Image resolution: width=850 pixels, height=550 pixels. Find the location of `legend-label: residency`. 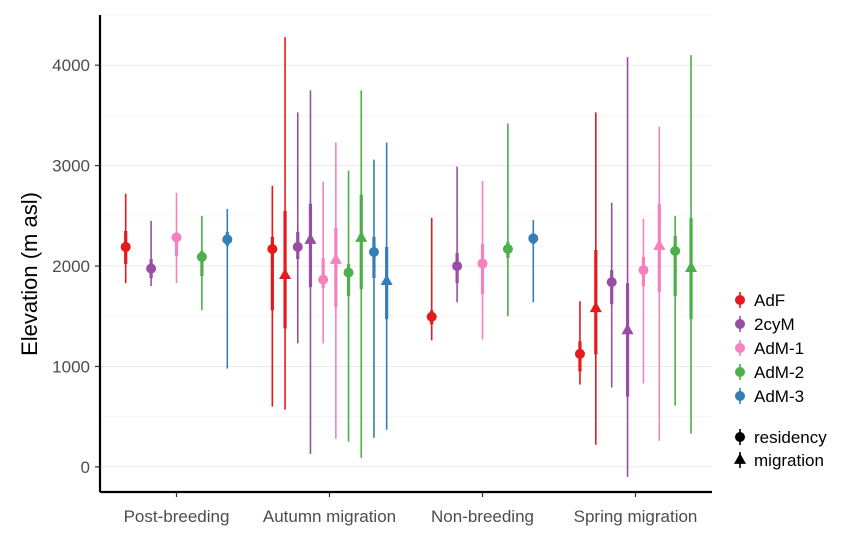

legend-label: residency is located at coordinates (790, 437).